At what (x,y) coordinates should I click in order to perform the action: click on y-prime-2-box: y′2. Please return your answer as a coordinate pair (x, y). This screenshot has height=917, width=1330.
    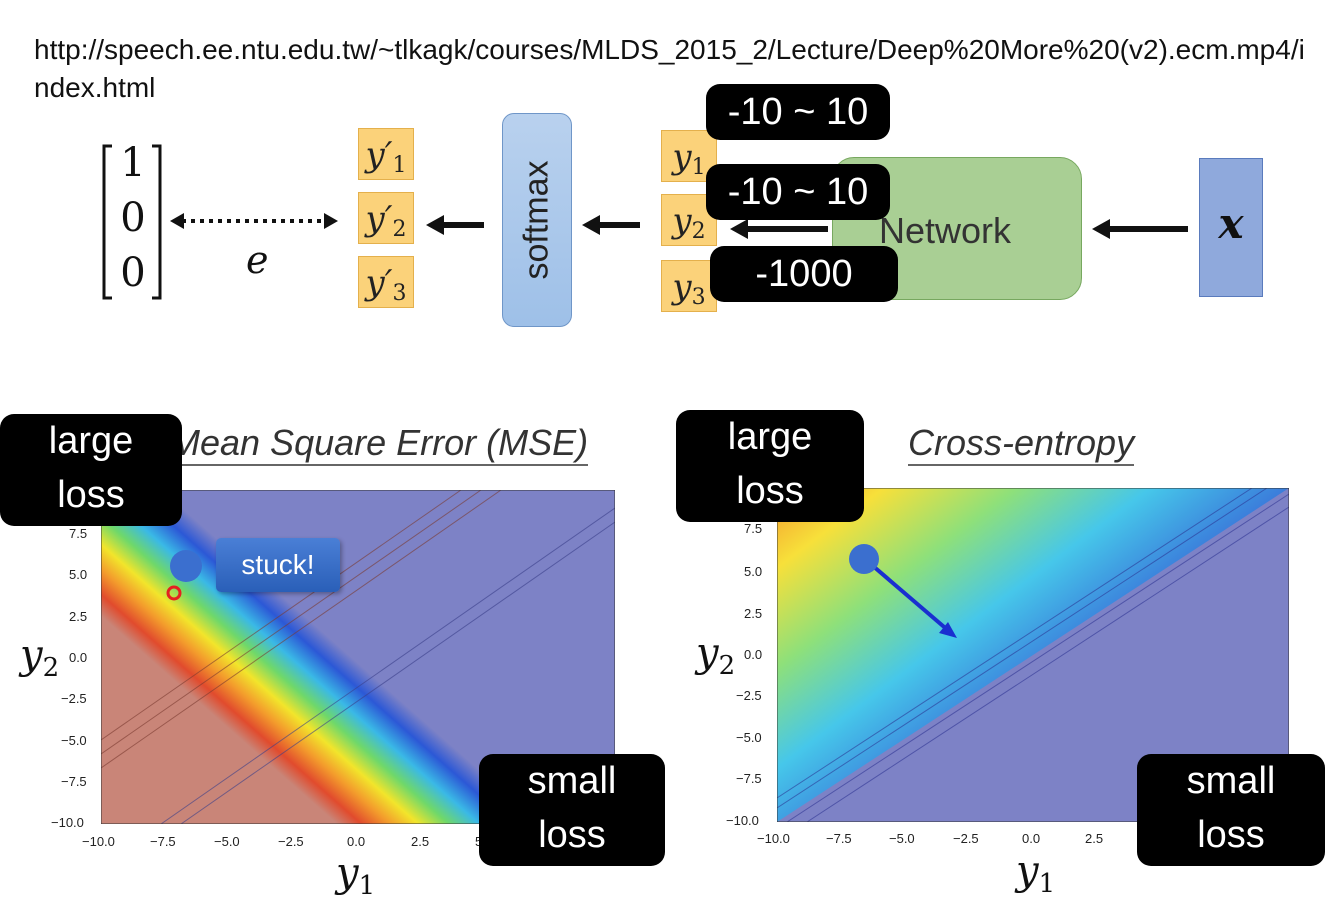
    Looking at the image, I should click on (386, 218).